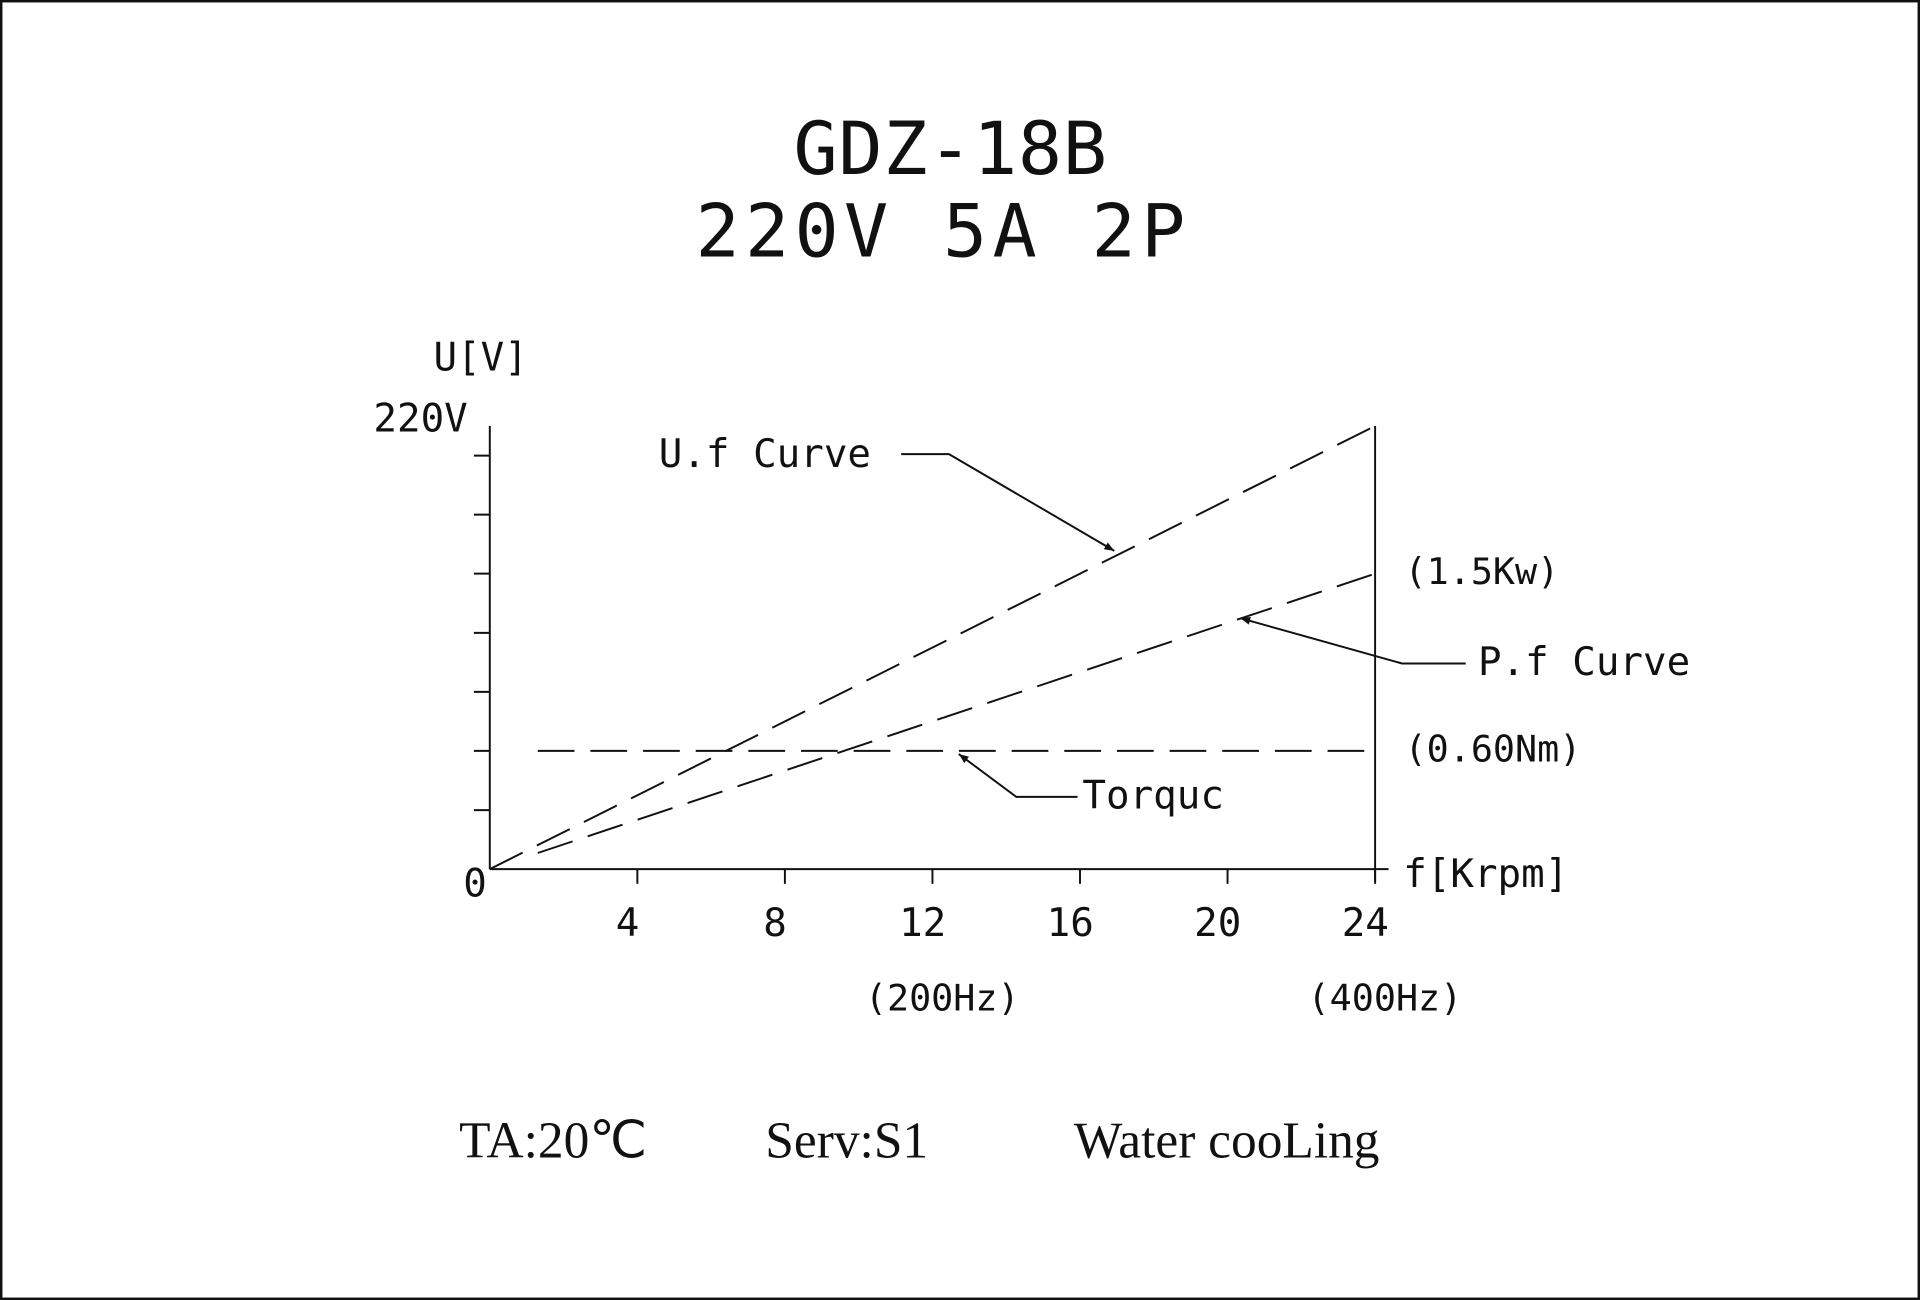 The height and width of the screenshot is (1300, 1920). Describe the element at coordinates (420, 419) in the screenshot. I see `y-tick-label: 220V` at that location.